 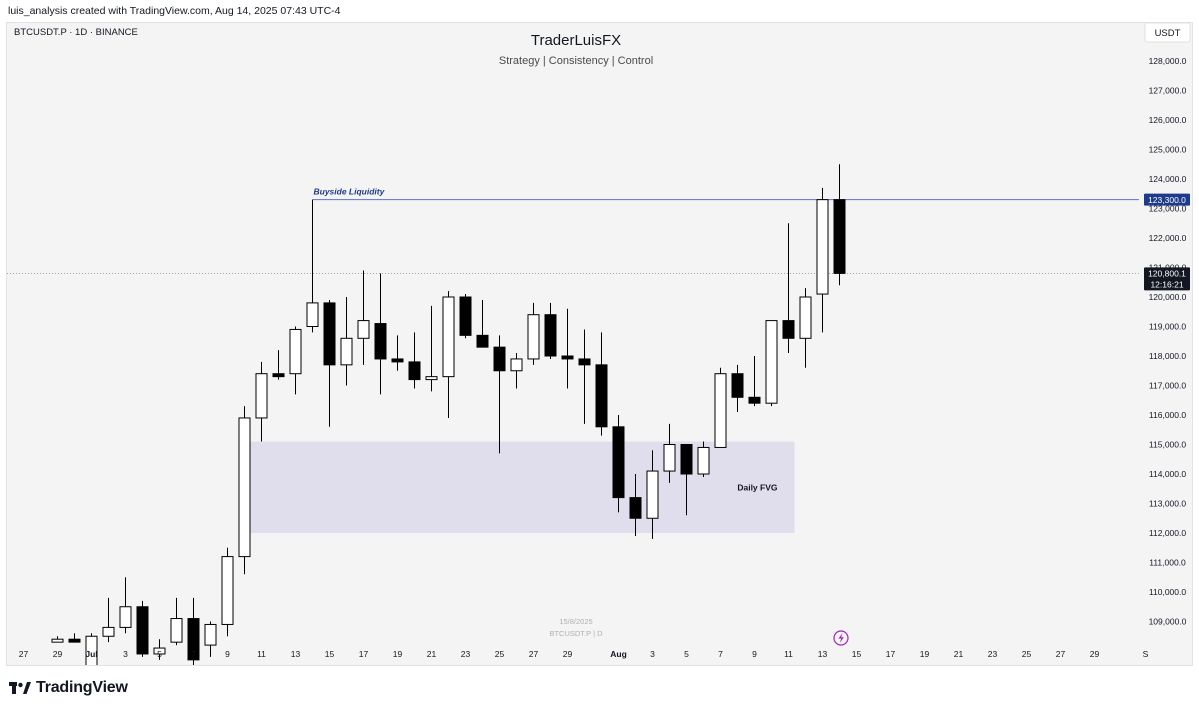 I want to click on last-price-tag-bg, so click(x=1167, y=273).